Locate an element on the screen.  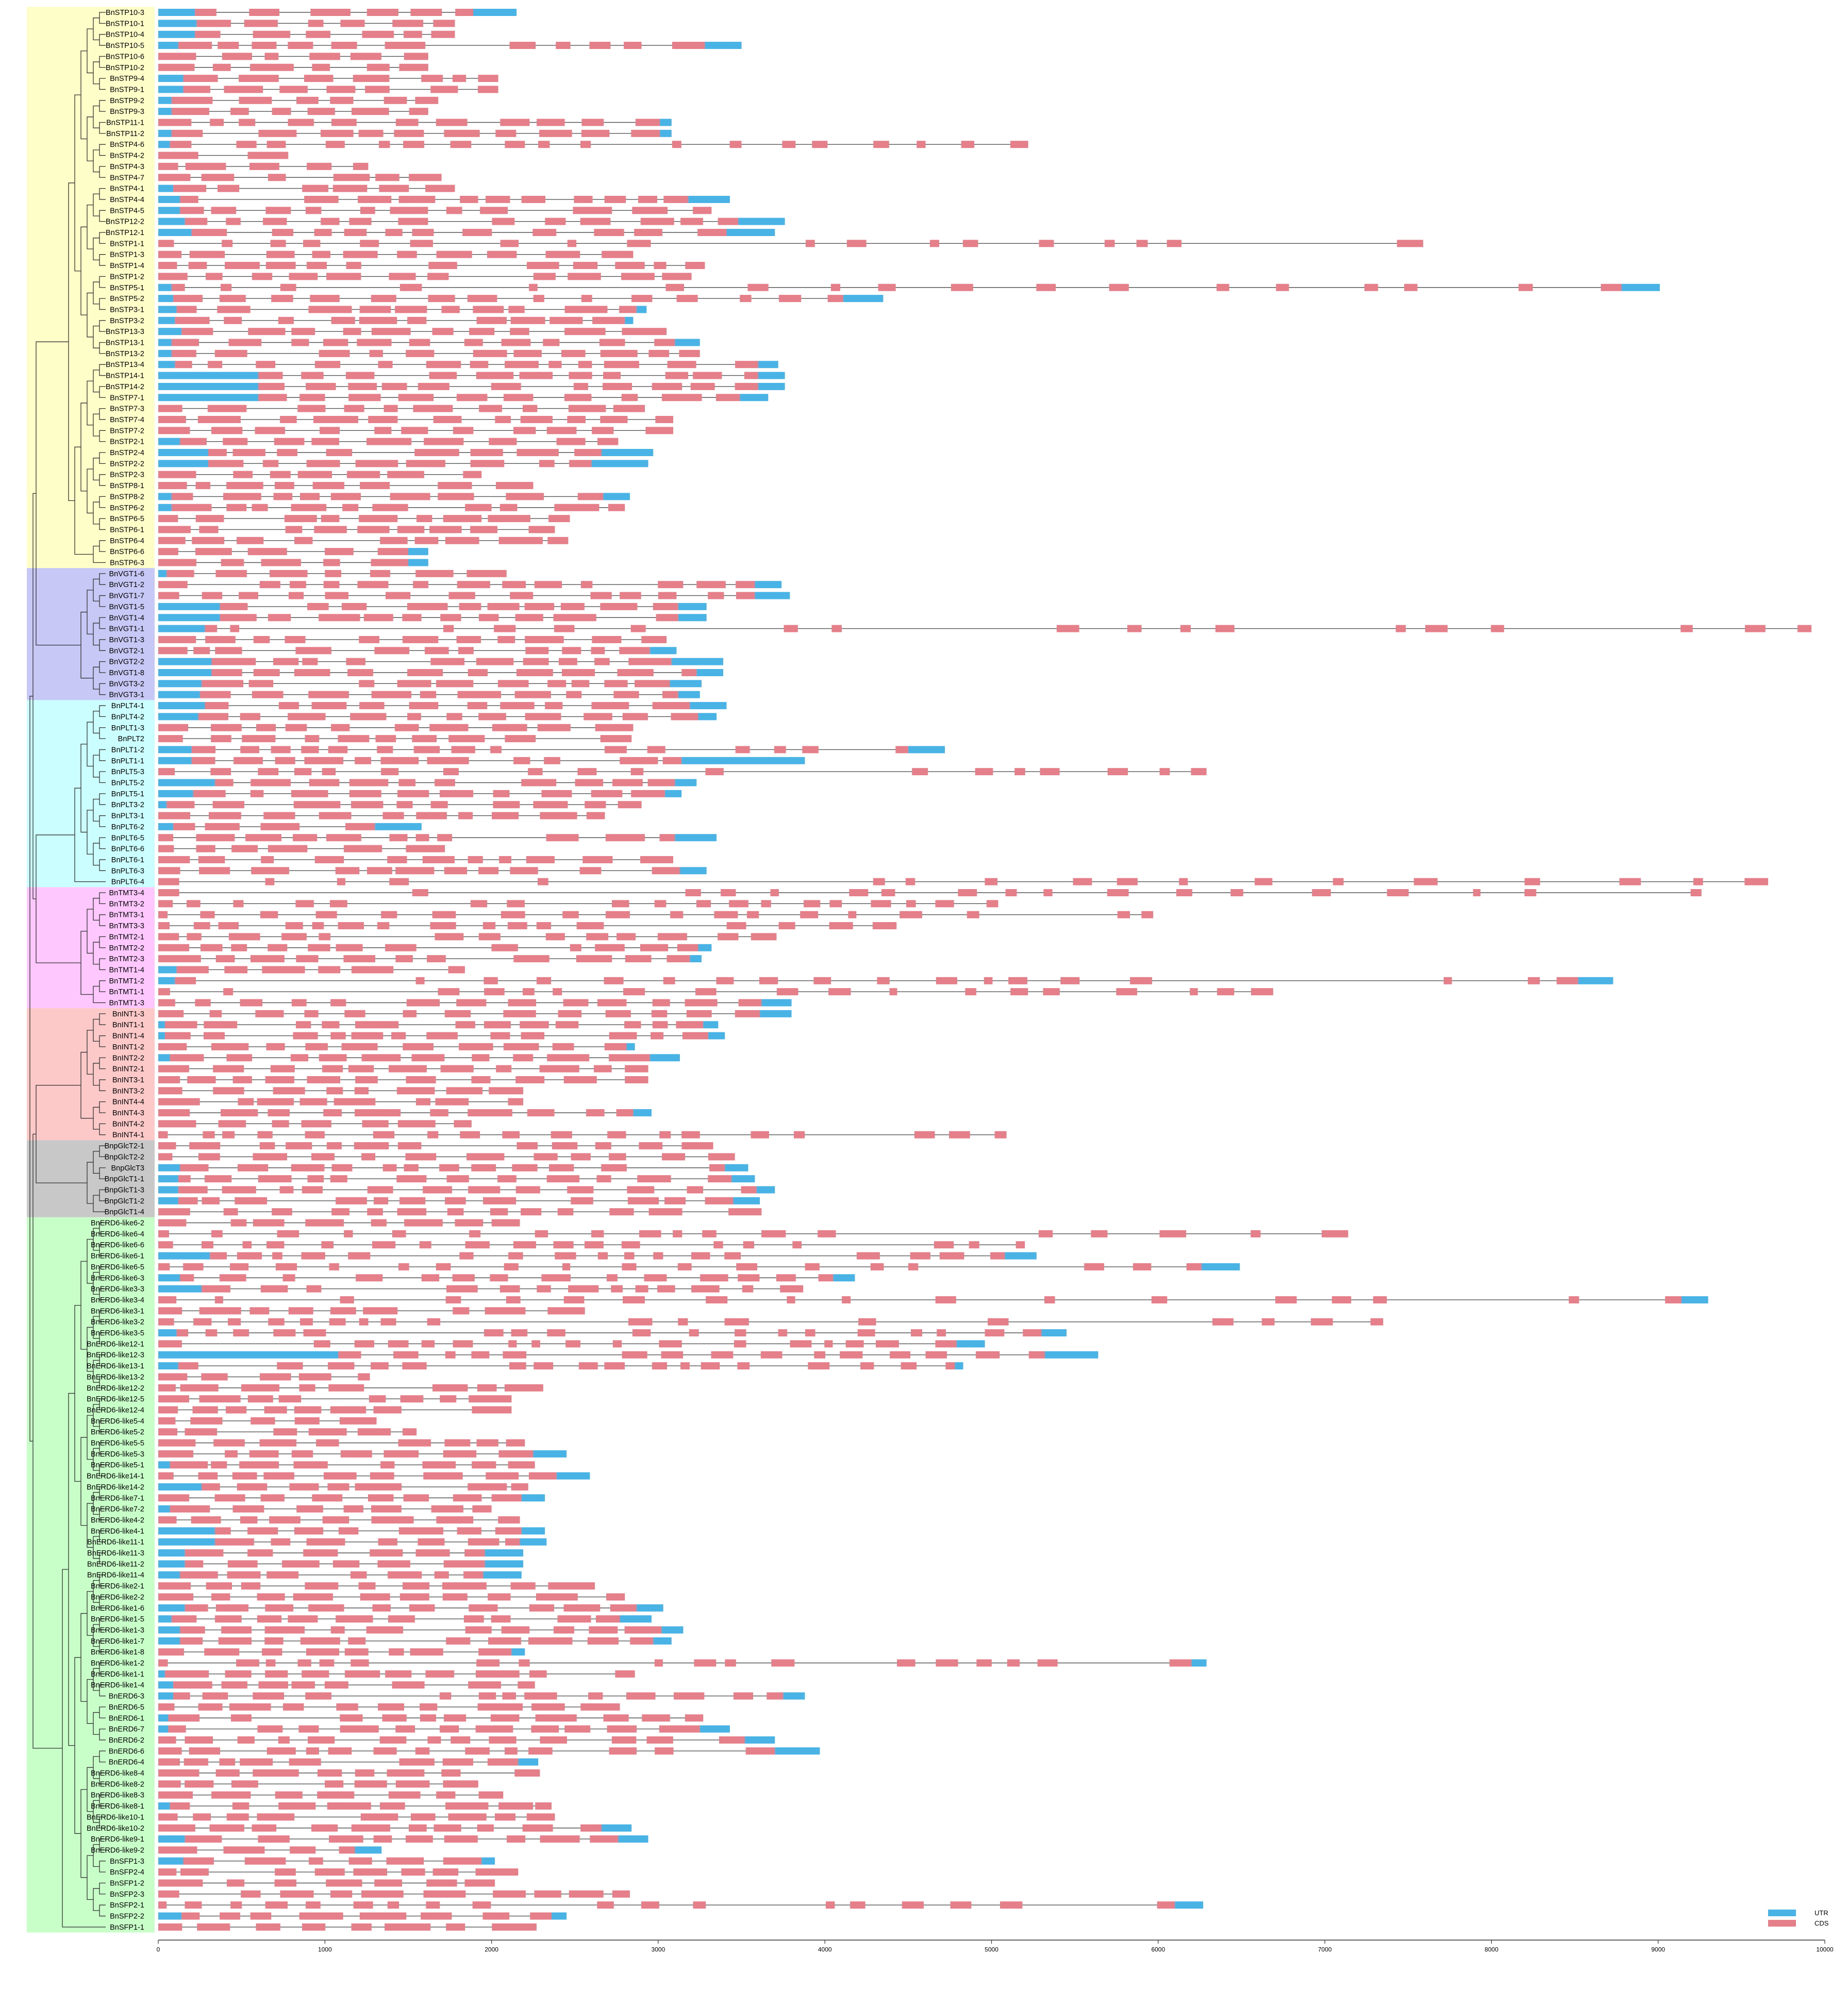
gene-label: BnSTP4-6 is located at coordinates (127, 145).